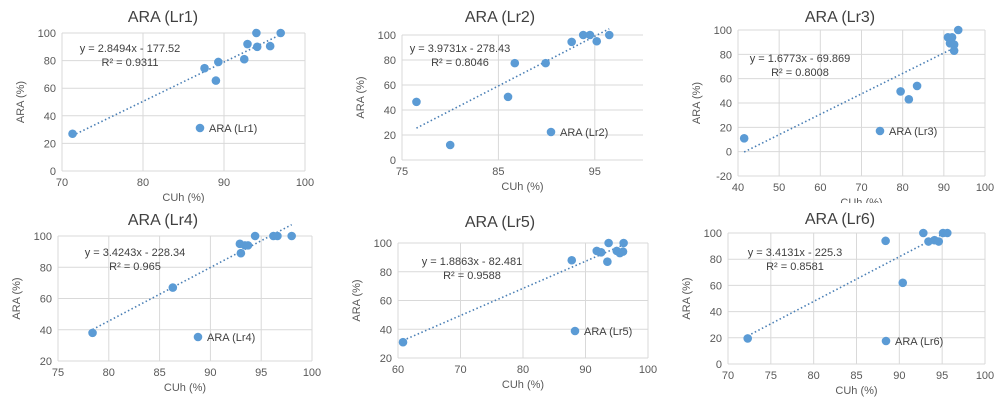  What do you see at coordinates (648, 370) in the screenshot?
I see `x-tick-label: 100` at bounding box center [648, 370].